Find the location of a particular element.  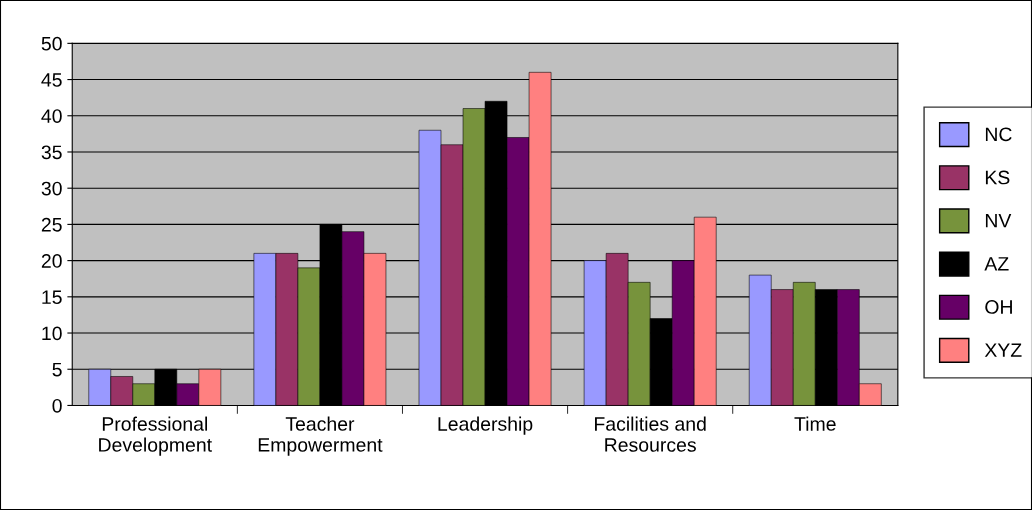

y-tick-label: 35 is located at coordinates (51, 152).